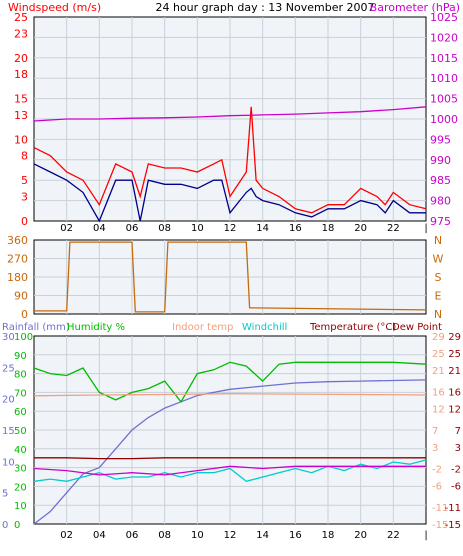  Describe the element at coordinates (8, 337) in the screenshot. I see `rain-tick: 30` at that location.